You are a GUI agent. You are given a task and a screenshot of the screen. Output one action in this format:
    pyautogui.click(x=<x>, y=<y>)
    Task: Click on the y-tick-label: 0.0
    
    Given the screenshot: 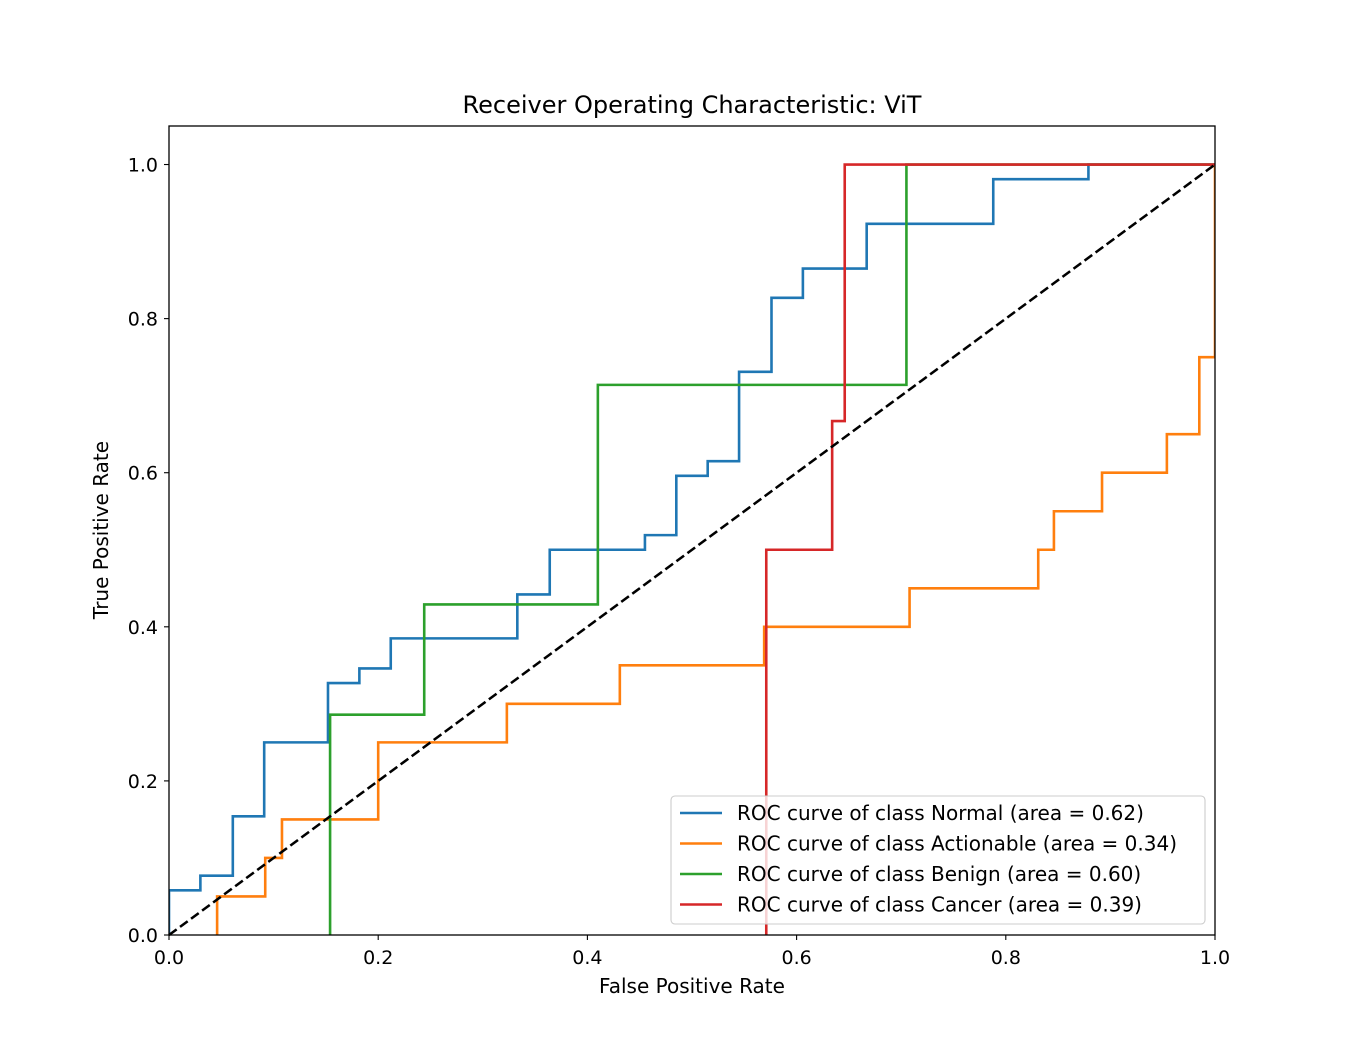 What is the action you would take?
    pyautogui.click(x=143, y=936)
    